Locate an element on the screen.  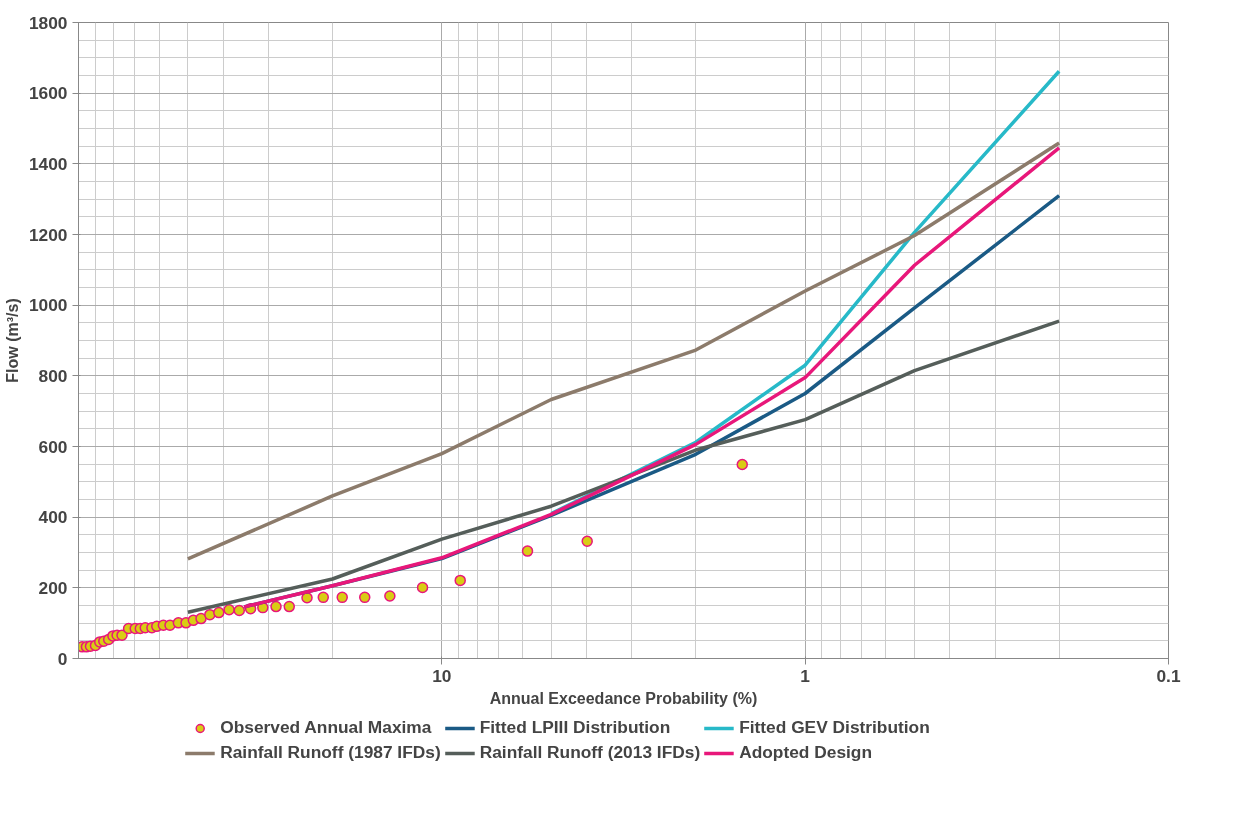
legend-label: Adopted Design is located at coordinates (806, 752).